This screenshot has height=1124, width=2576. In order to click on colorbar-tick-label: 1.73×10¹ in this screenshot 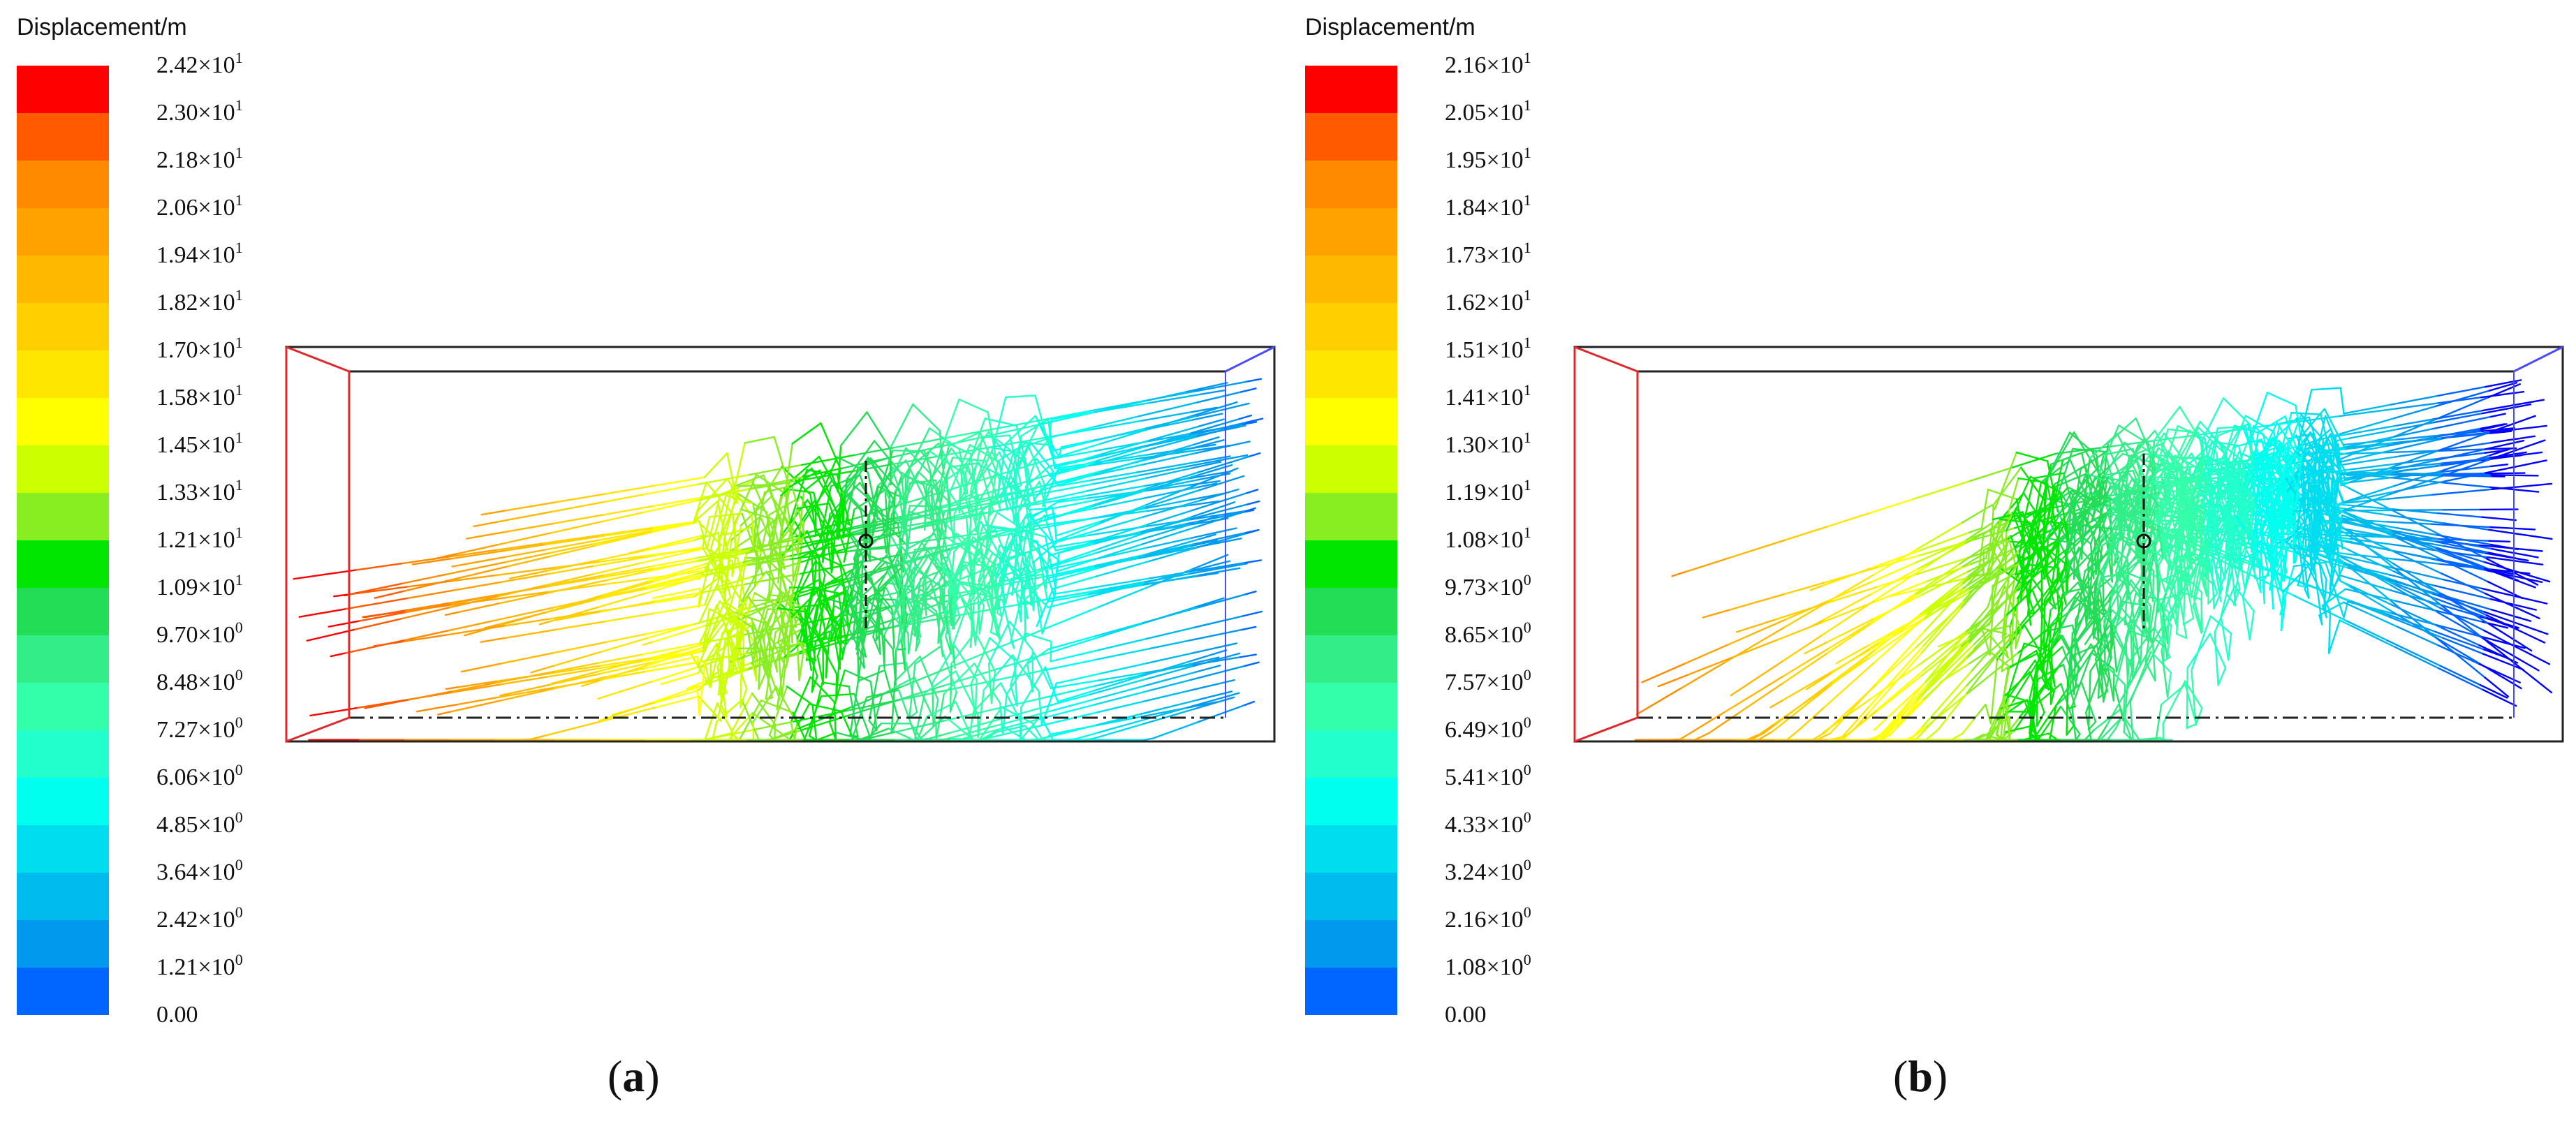, I will do `click(1488, 254)`.